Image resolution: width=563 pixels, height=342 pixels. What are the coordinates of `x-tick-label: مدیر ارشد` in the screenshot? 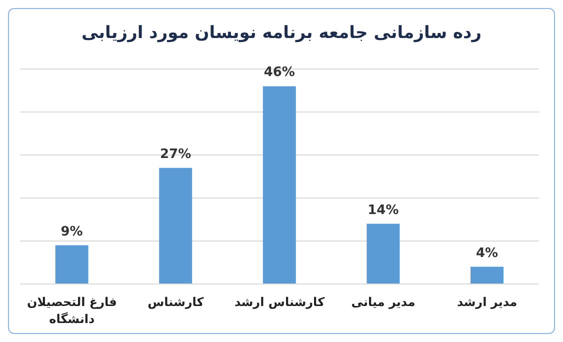 It's located at (487, 302).